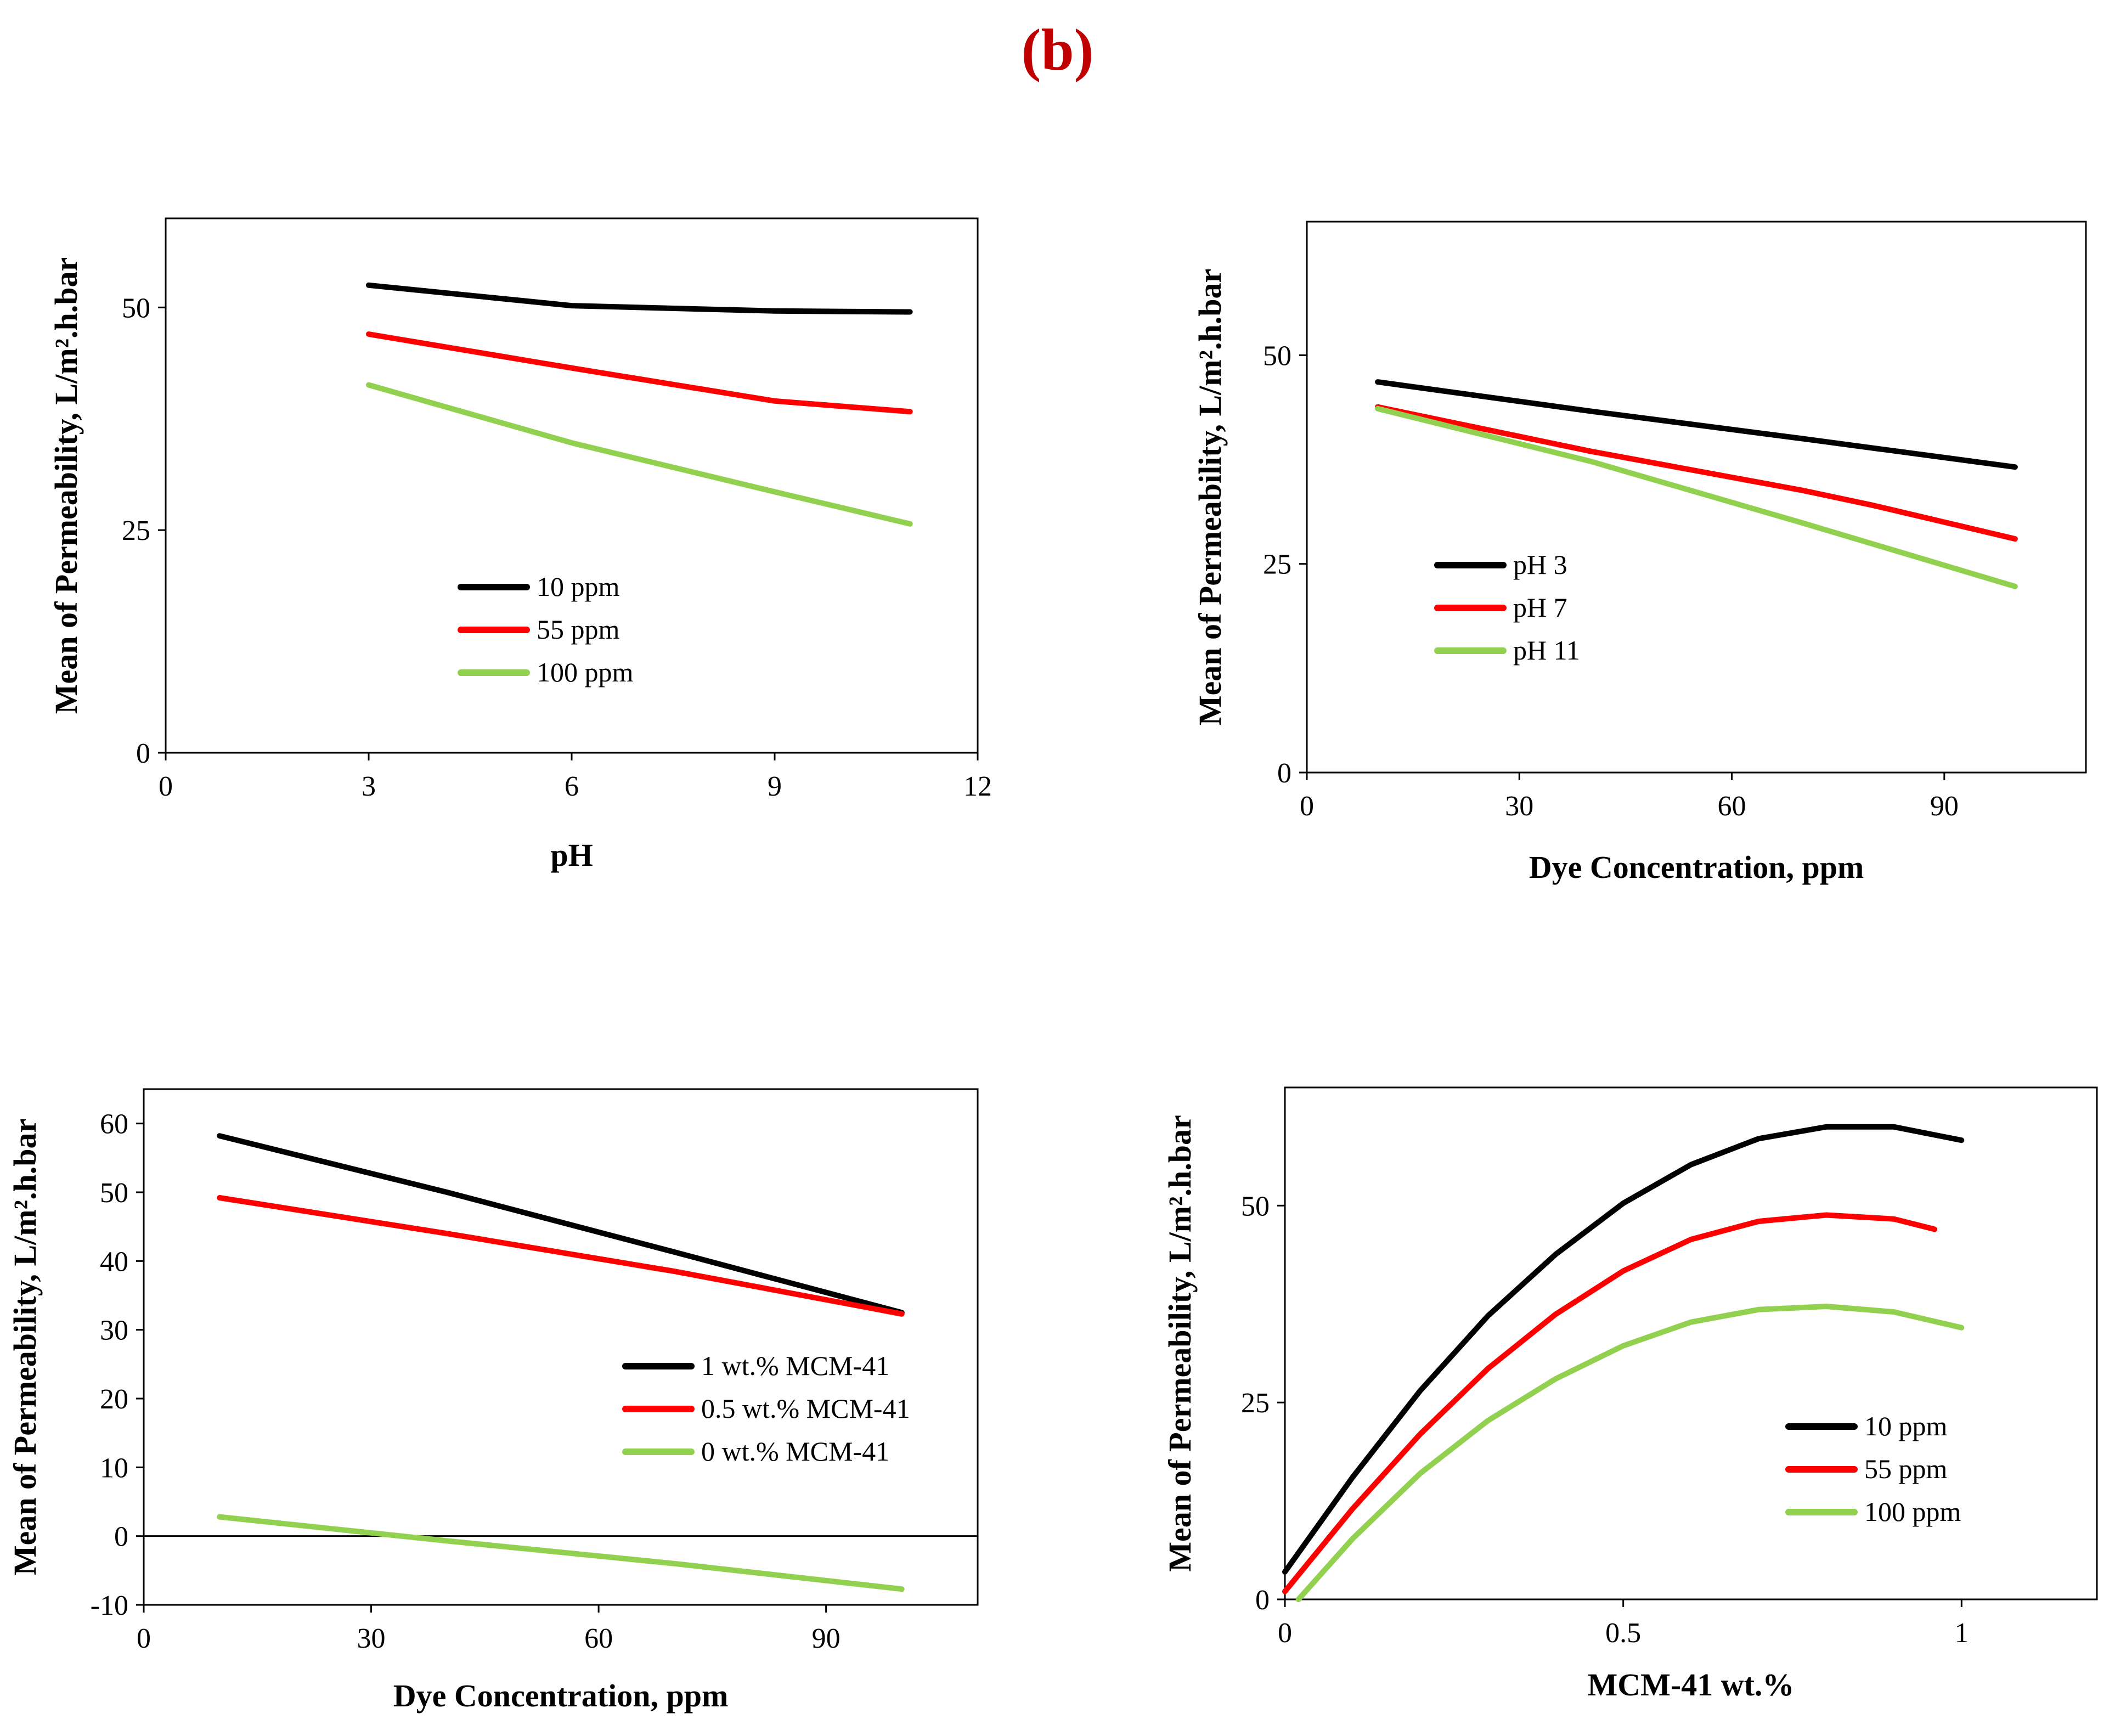 Image resolution: width=2115 pixels, height=1736 pixels. What do you see at coordinates (114, 1261) in the screenshot?
I see `y-tick-label: 40` at bounding box center [114, 1261].